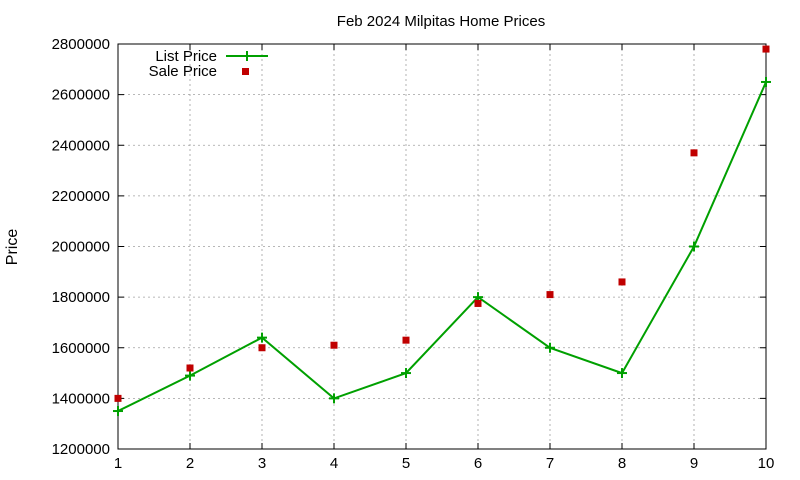  I want to click on x-tick-label: 4, so click(334, 463).